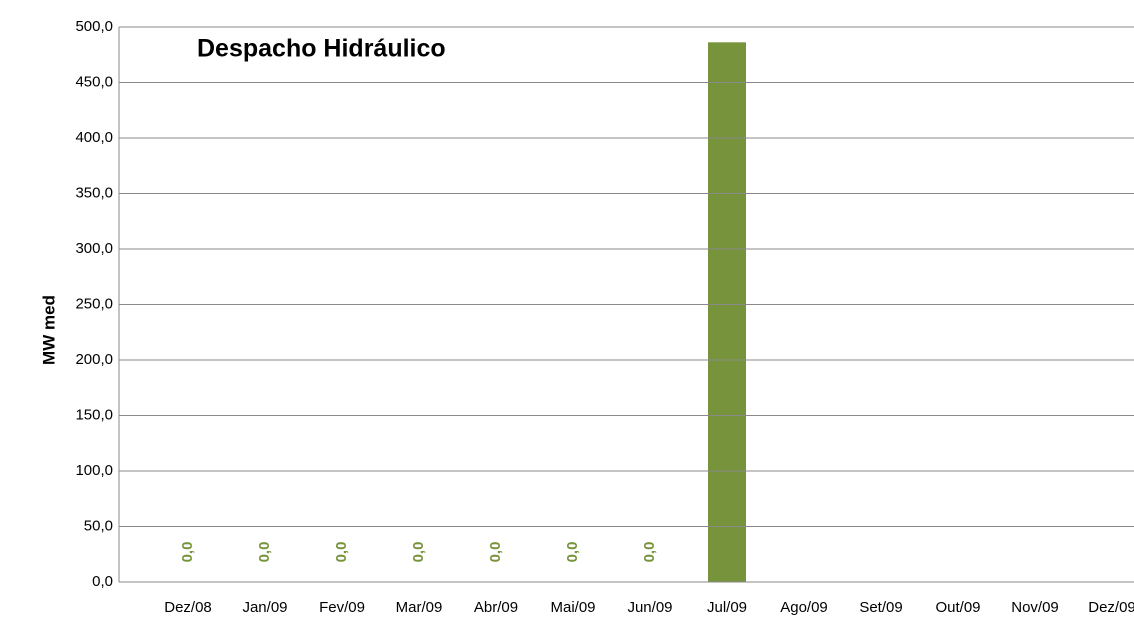  I want to click on x-tick-label: Jan/09, so click(264, 607).